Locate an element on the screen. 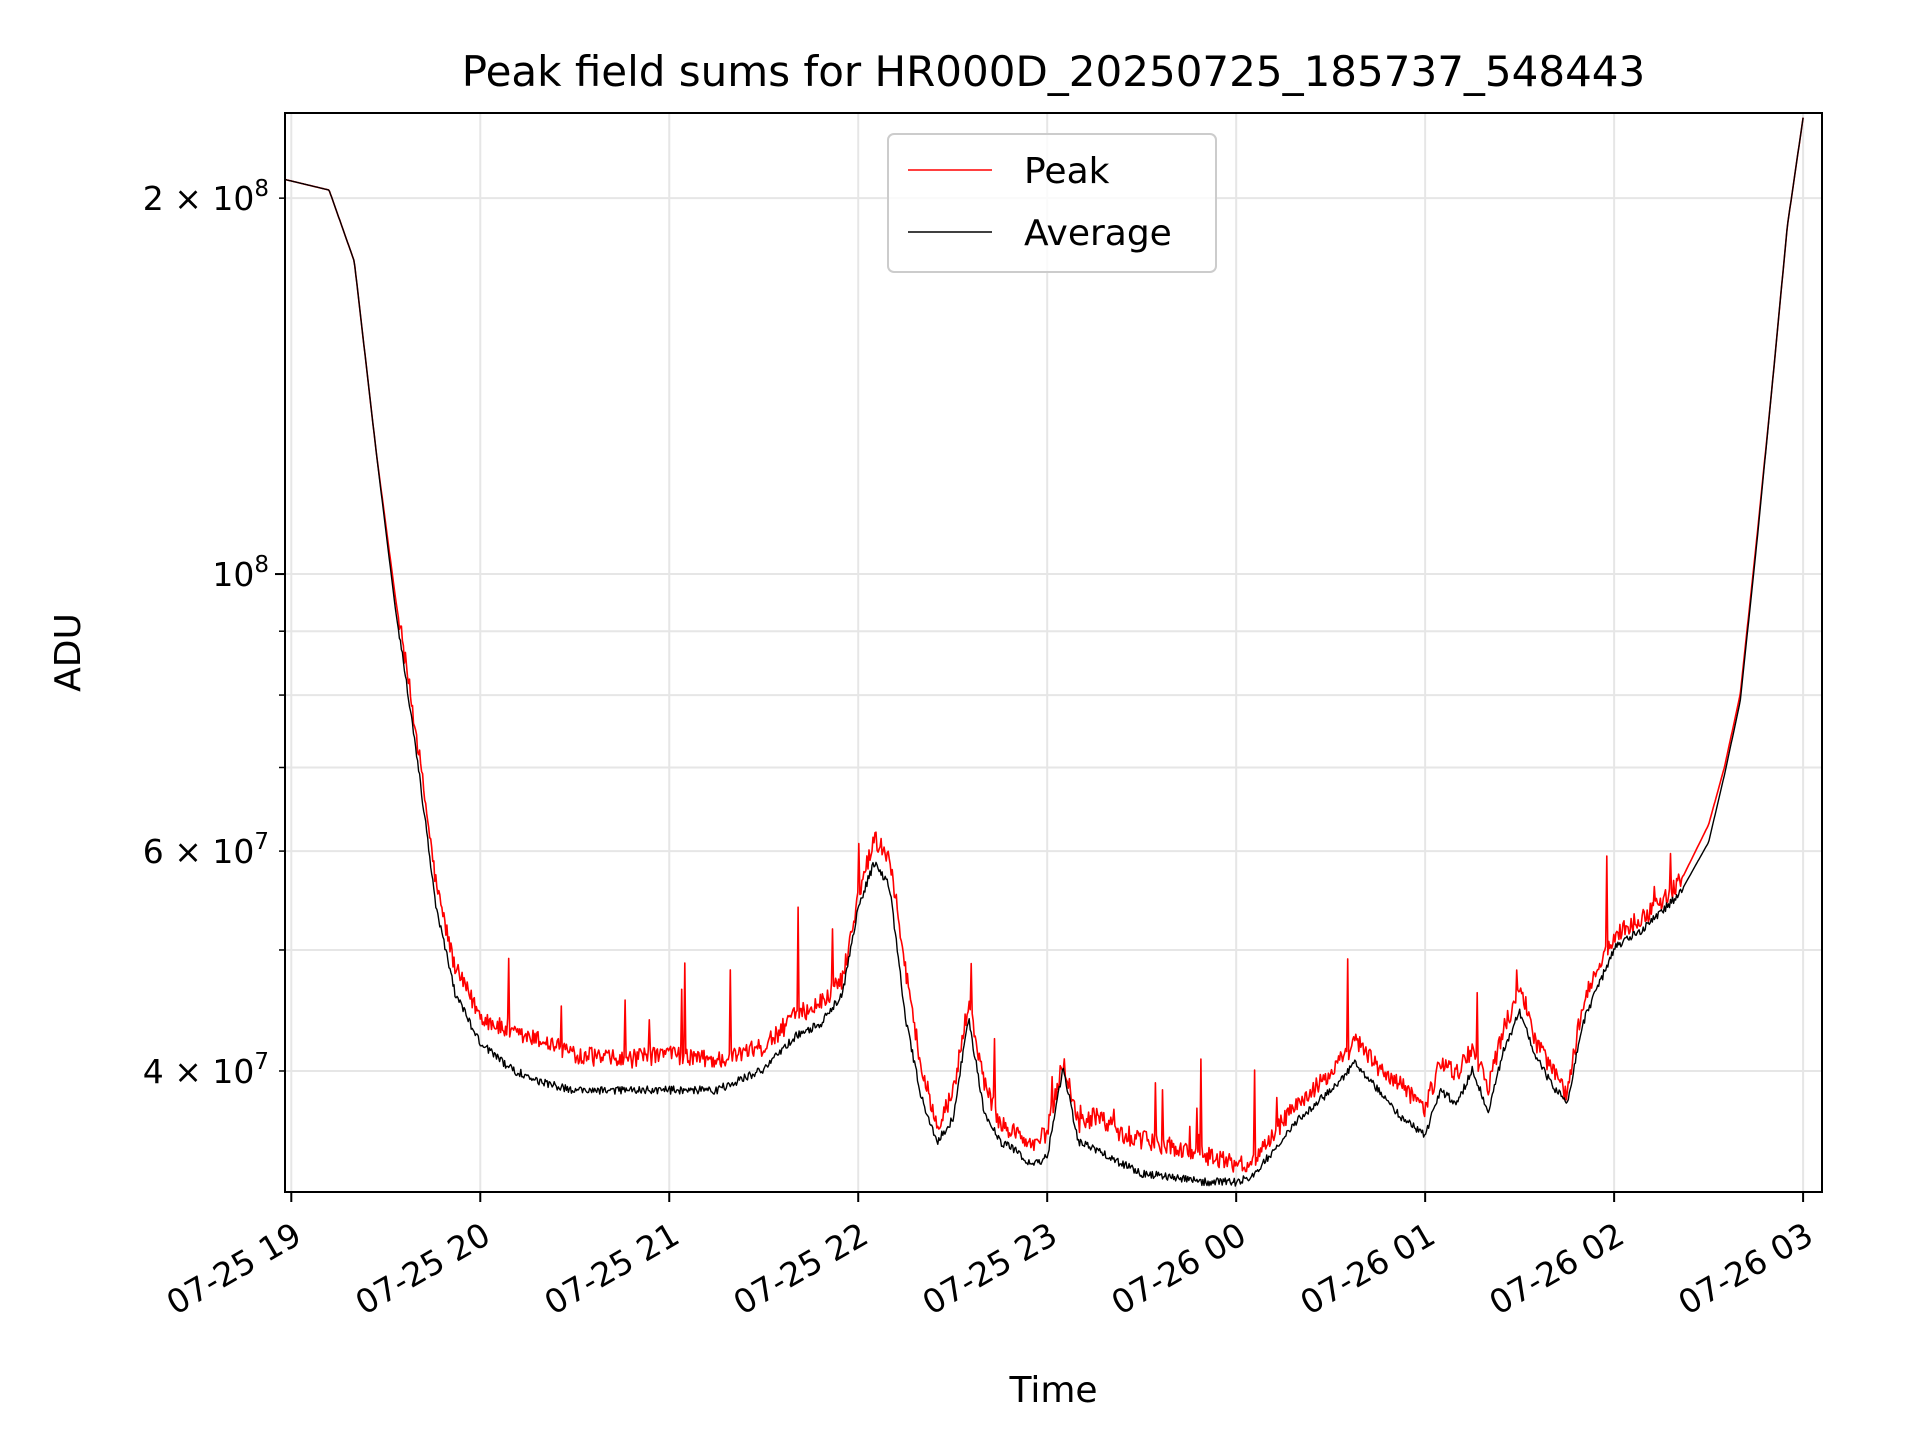 The image size is (1920, 1440). legend-label-average: Average is located at coordinates (1098, 233).